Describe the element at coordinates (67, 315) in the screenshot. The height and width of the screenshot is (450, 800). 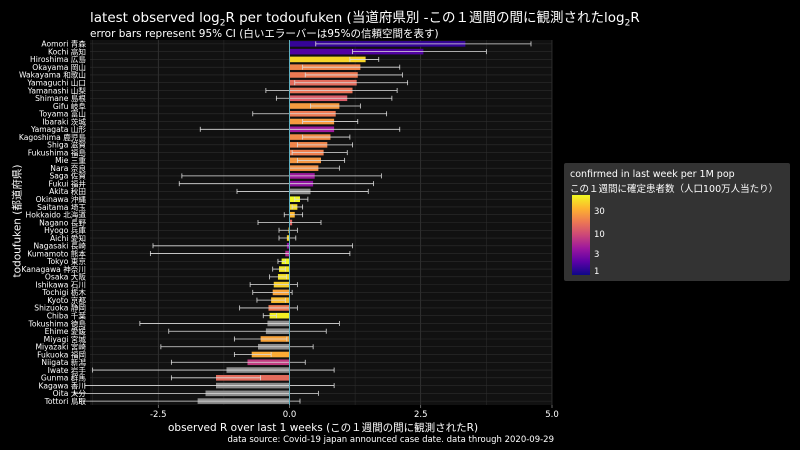
I see `y-tick-label: Chiba 千葉` at that location.